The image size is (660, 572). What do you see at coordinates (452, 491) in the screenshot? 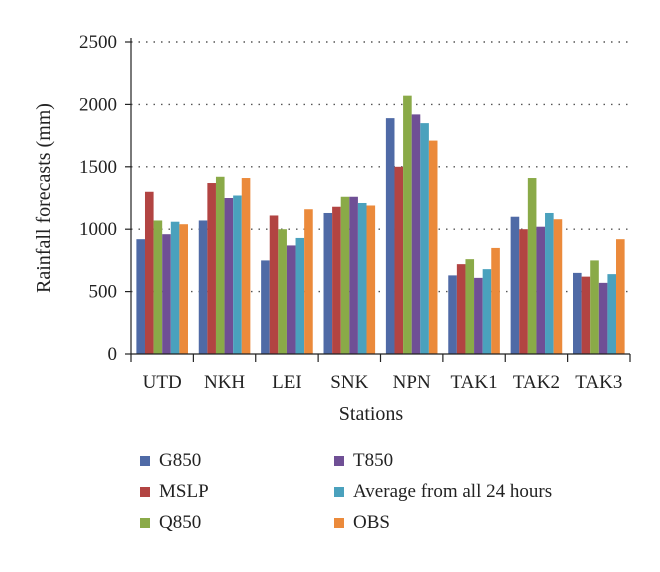
I see `legend-label: Average from all 24 hours` at bounding box center [452, 491].